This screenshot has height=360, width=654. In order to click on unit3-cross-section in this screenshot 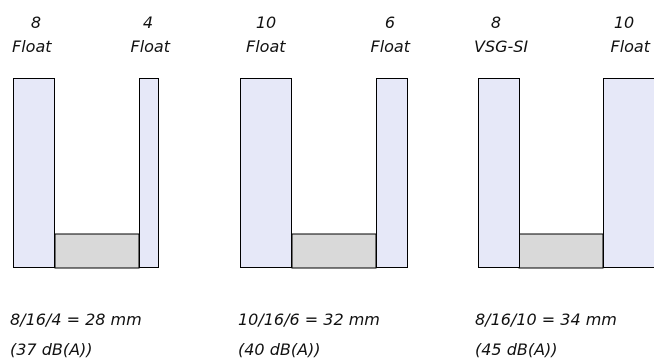, I will do `click(566, 174)`.